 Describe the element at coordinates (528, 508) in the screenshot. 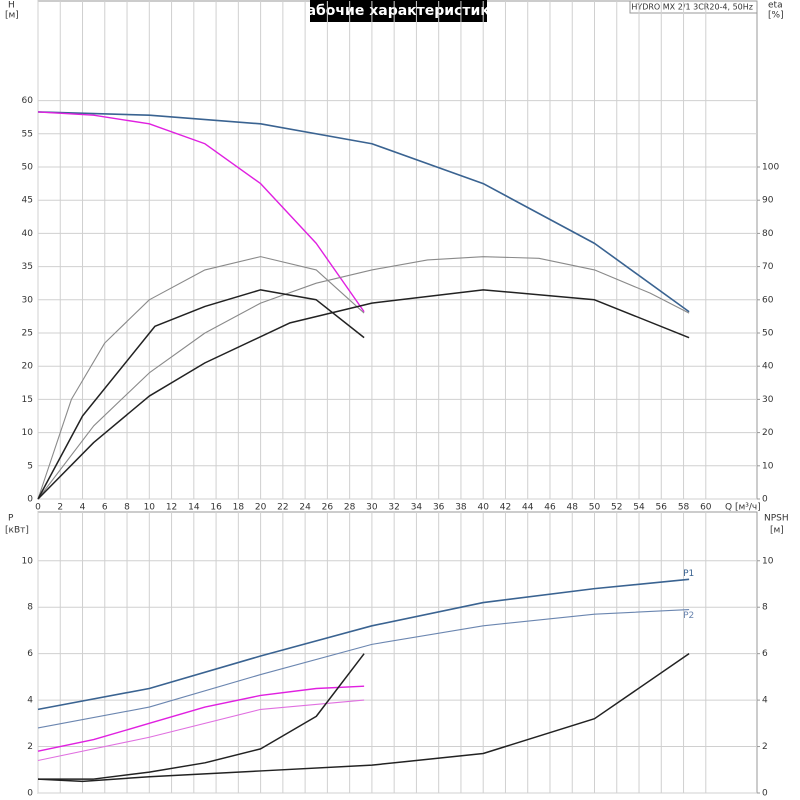

I see `x-tick-label: 44` at that location.